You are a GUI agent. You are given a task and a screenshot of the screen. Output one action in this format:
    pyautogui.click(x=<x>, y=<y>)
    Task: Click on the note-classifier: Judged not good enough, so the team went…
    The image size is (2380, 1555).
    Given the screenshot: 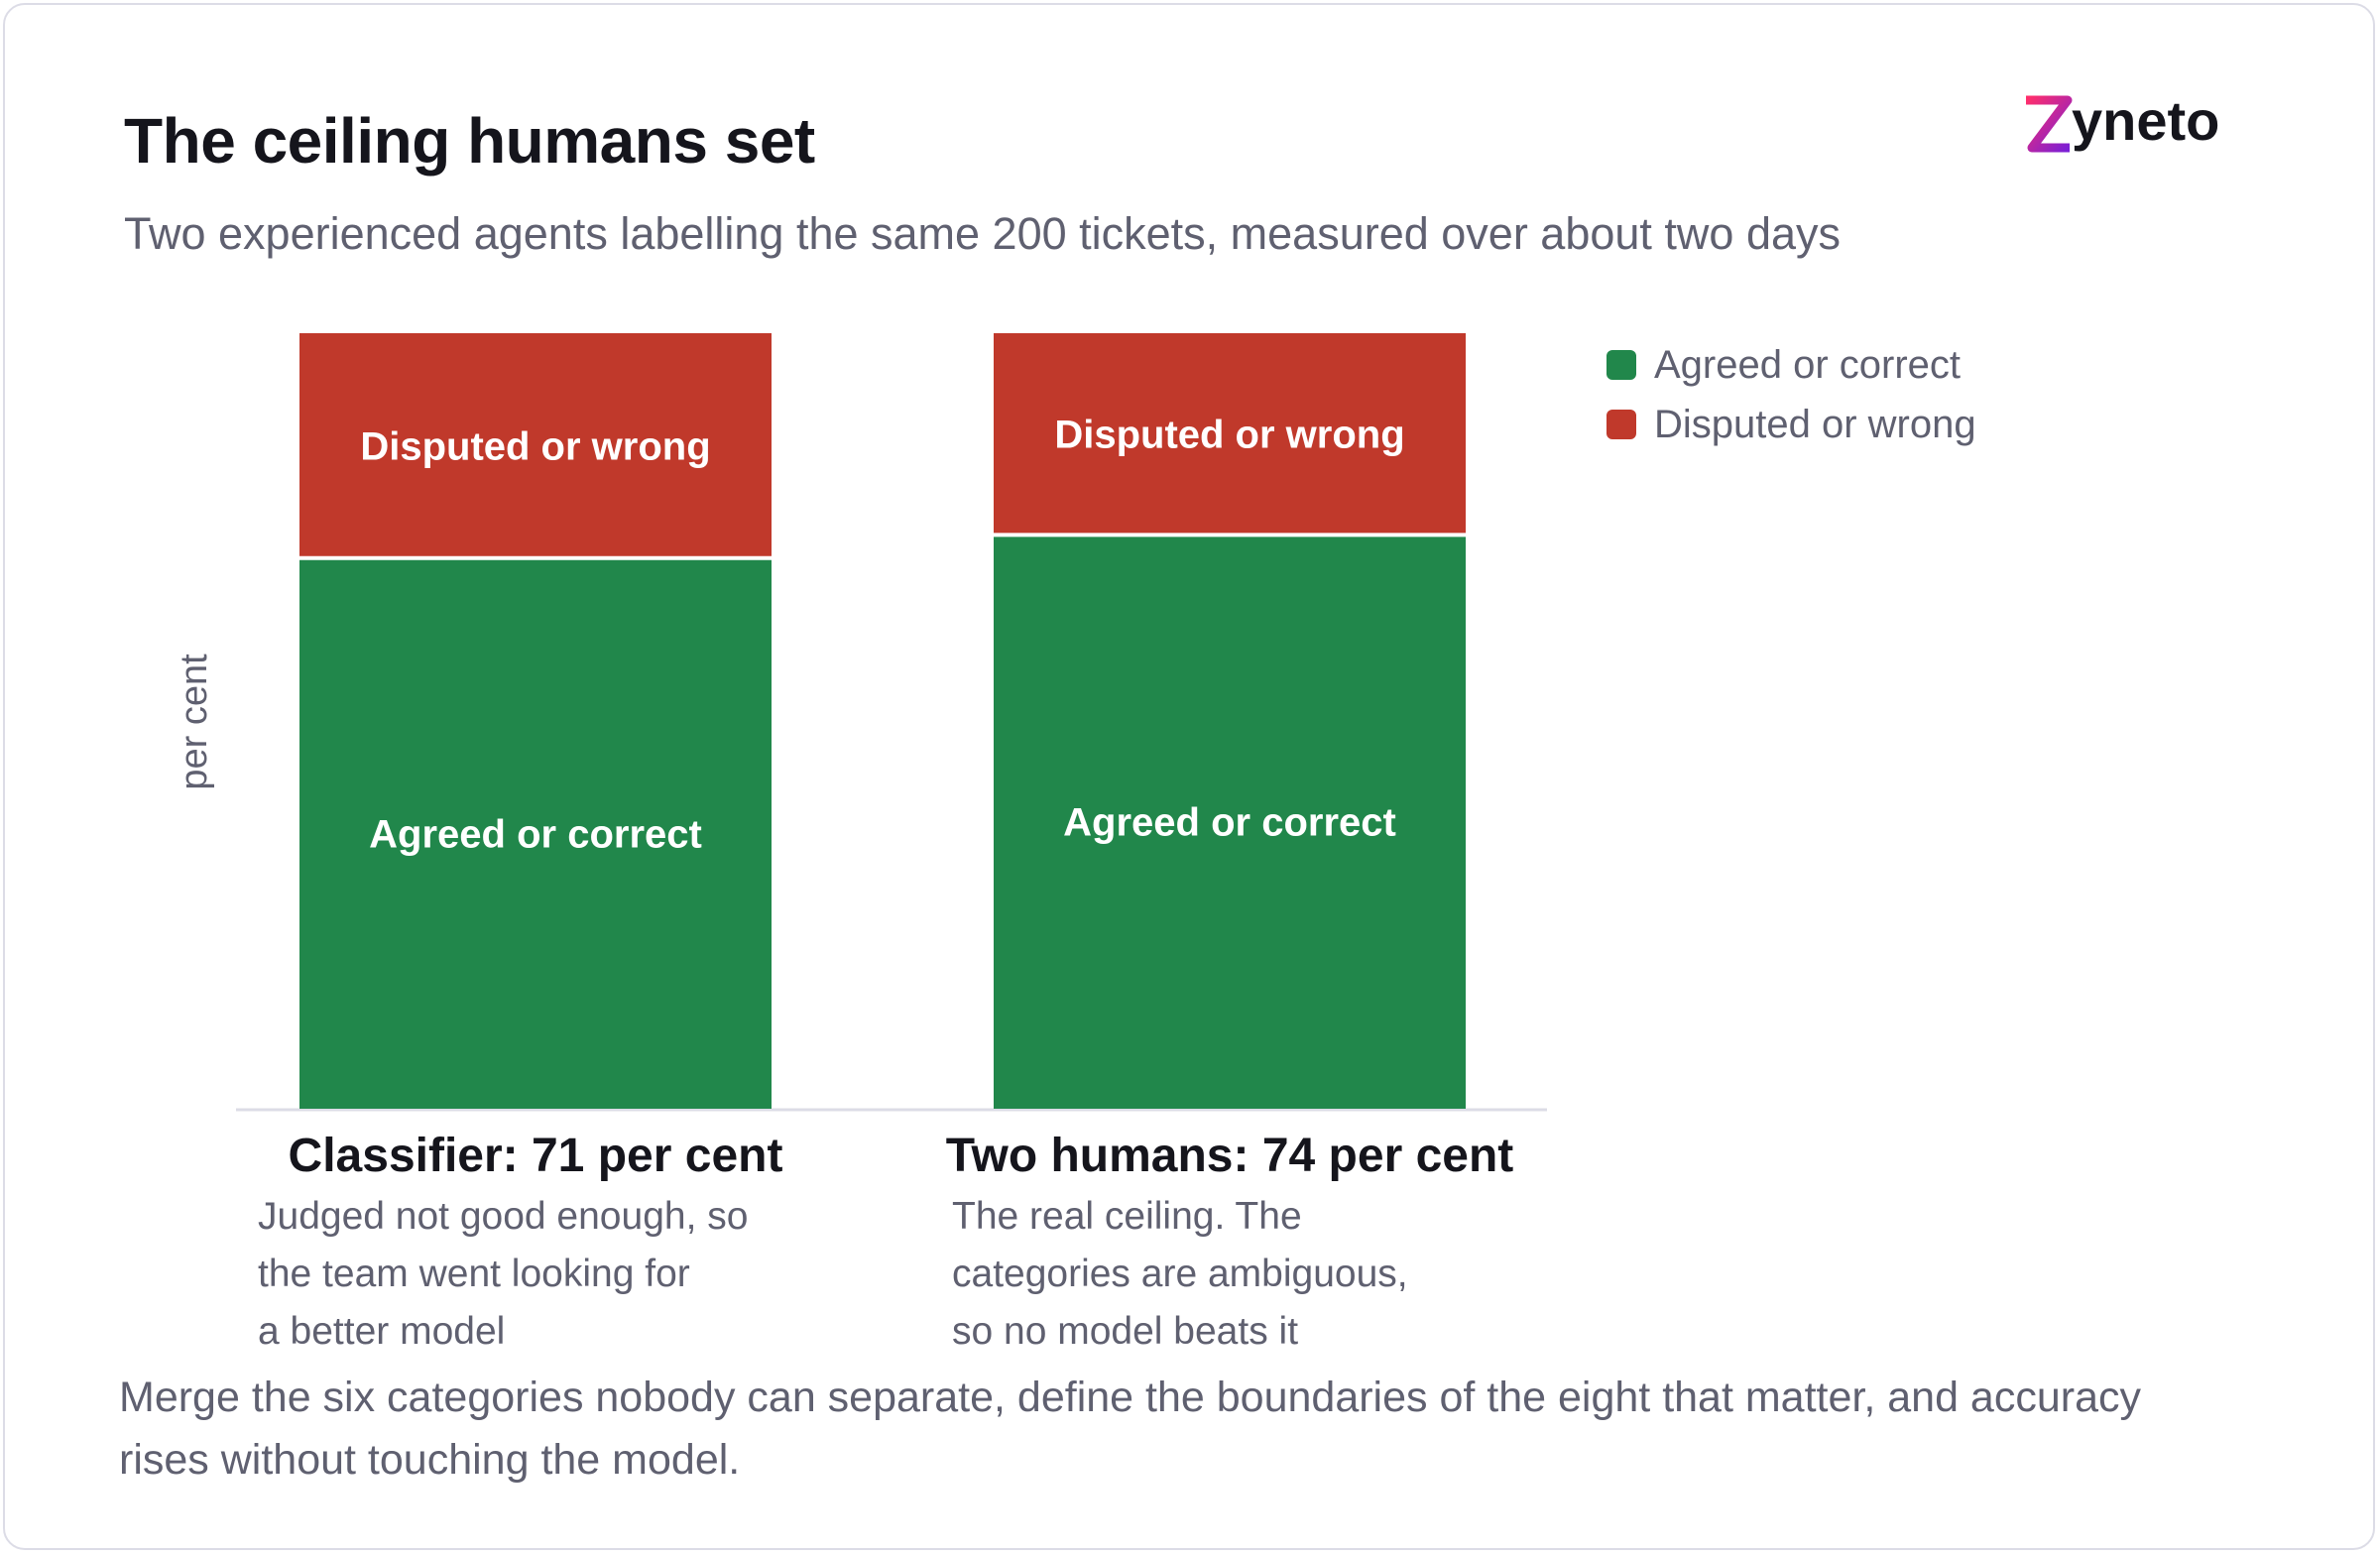 What is the action you would take?
    pyautogui.click(x=503, y=1274)
    